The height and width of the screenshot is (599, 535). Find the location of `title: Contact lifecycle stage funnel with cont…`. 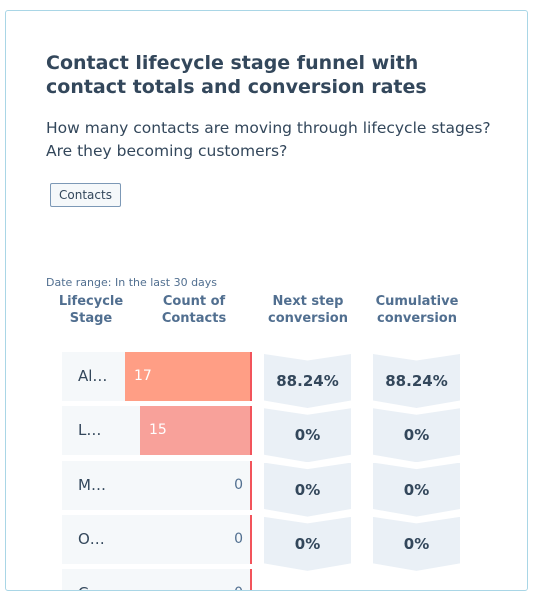

title: Contact lifecycle stage funnel with cont… is located at coordinates (236, 75).